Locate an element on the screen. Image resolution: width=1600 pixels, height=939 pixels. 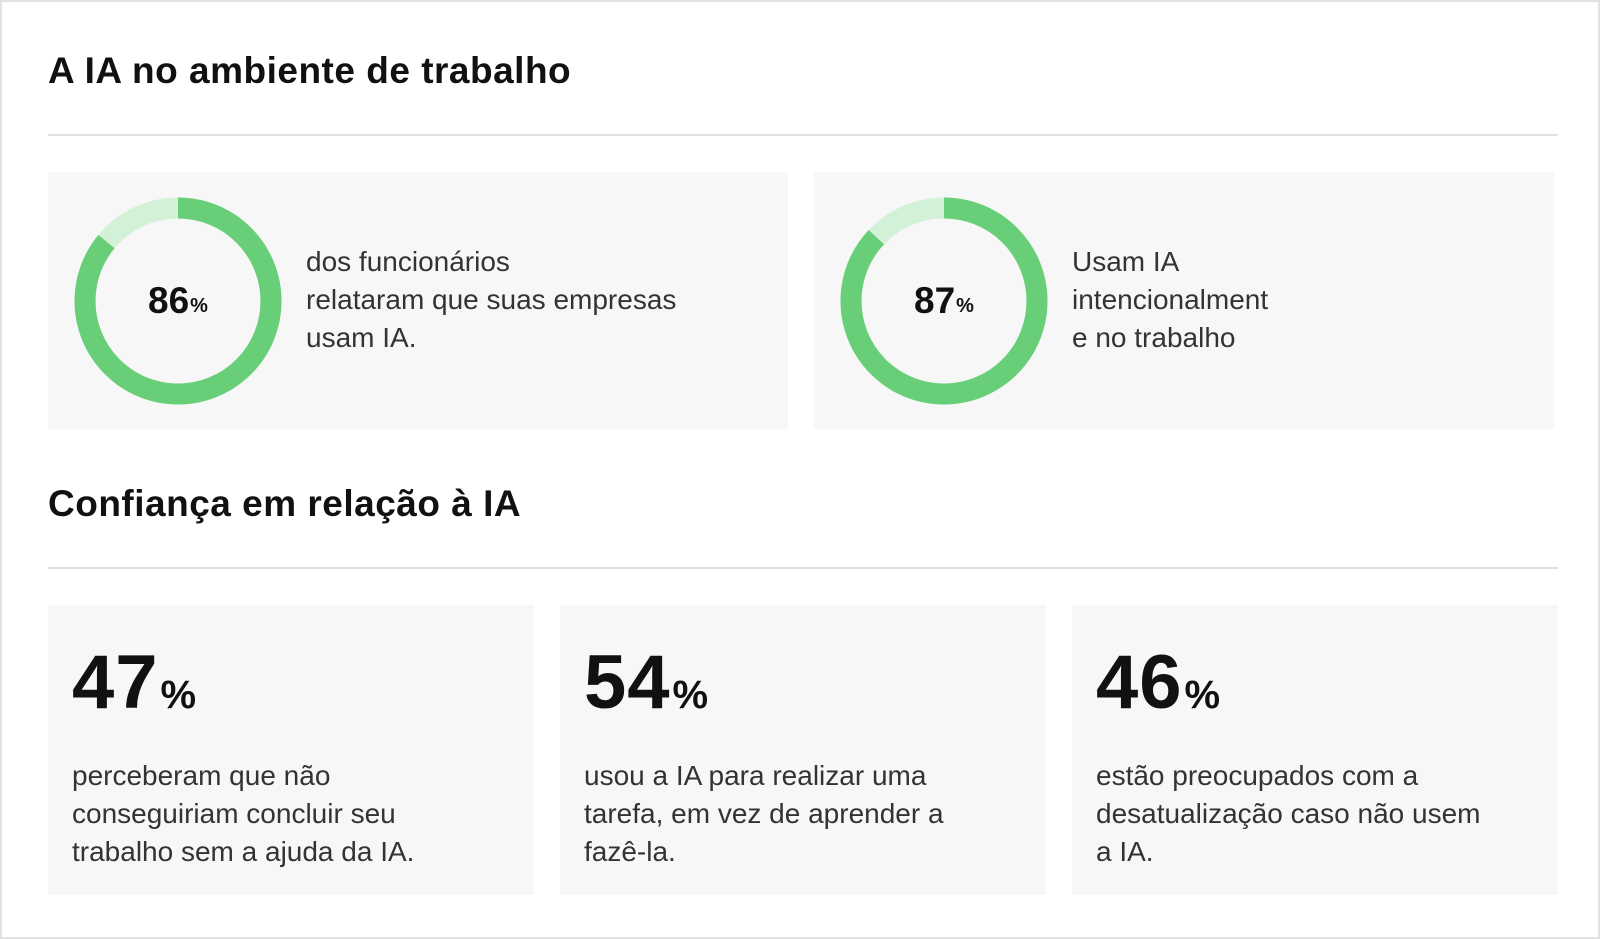
donut-chart-intentional: 87% is located at coordinates (944, 301).